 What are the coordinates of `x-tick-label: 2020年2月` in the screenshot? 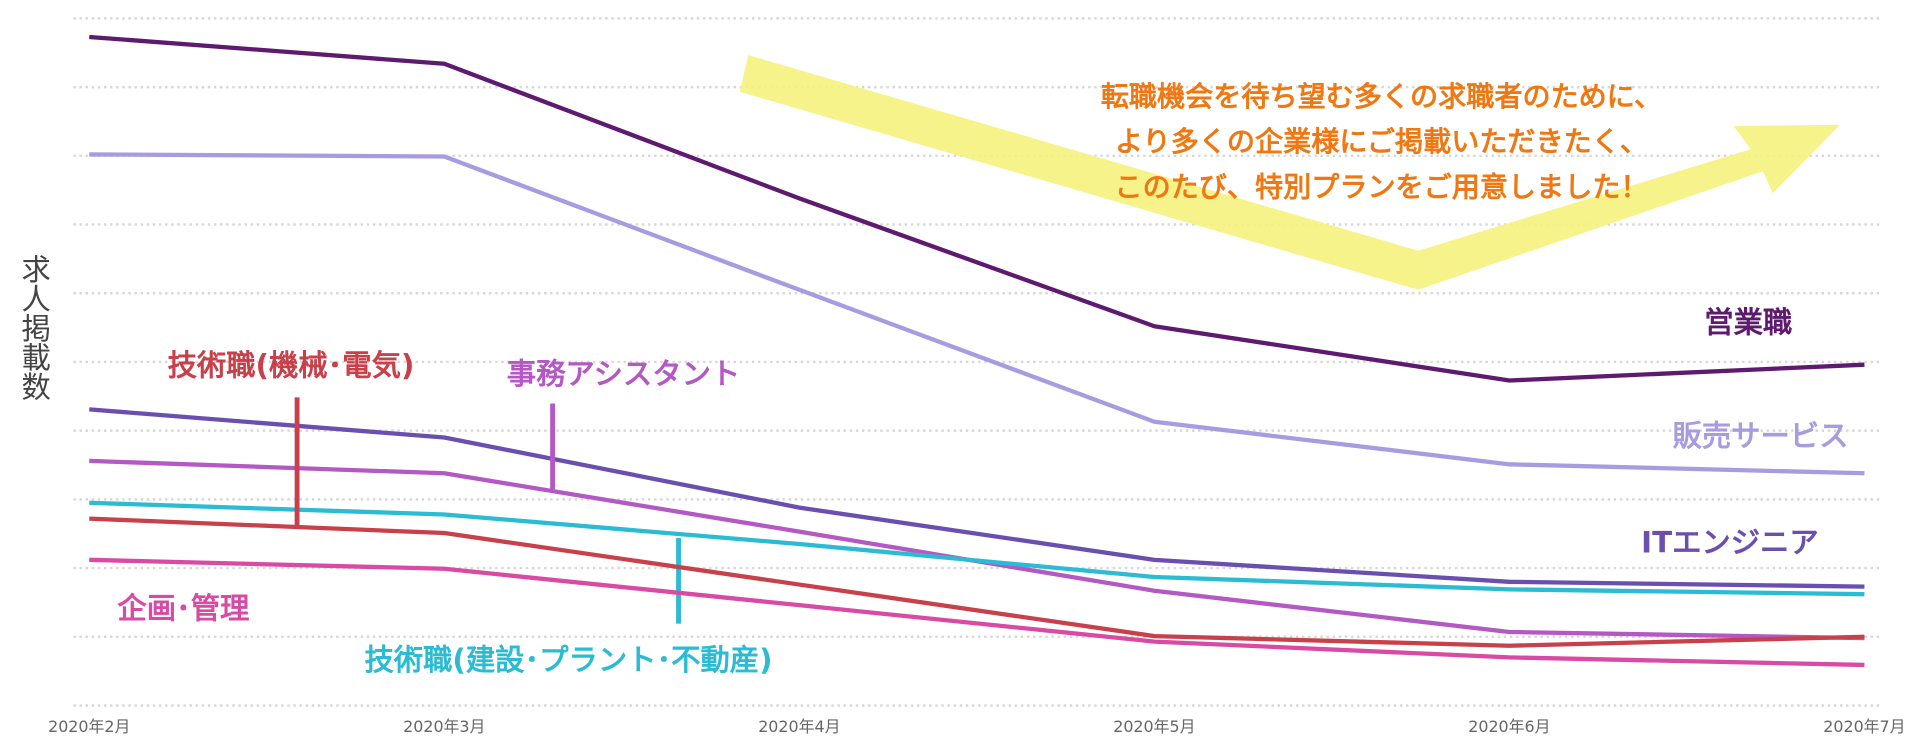 It's located at (89, 726).